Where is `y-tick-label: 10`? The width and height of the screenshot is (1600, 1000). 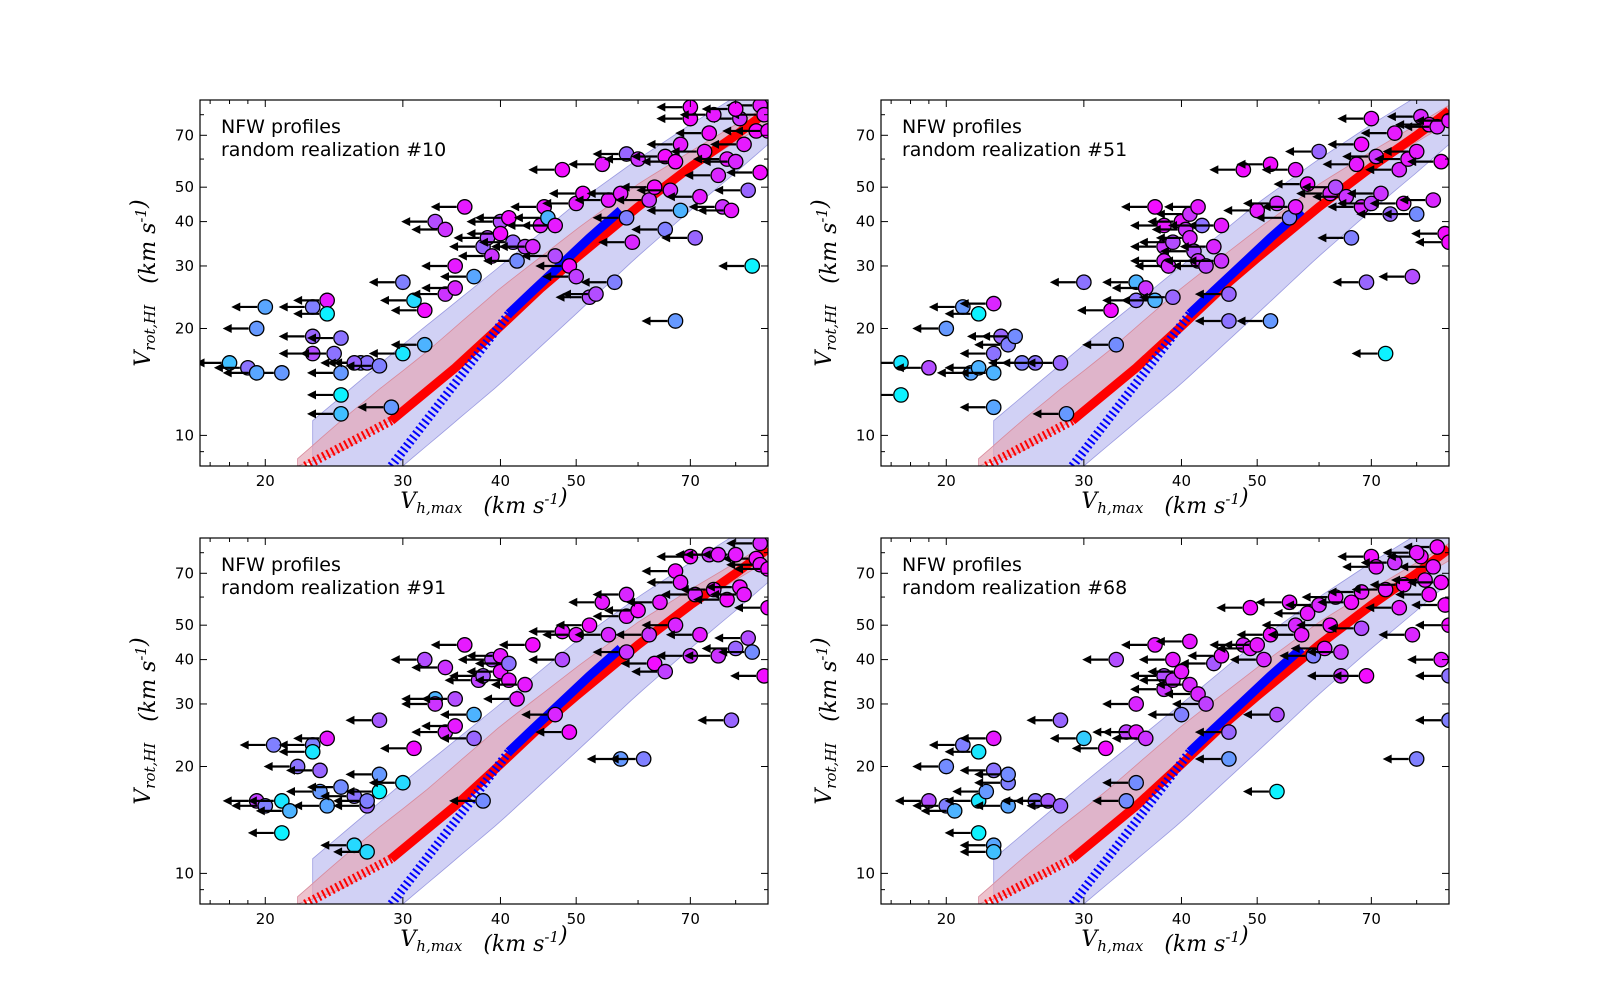
y-tick-label: 10 is located at coordinates (865, 435).